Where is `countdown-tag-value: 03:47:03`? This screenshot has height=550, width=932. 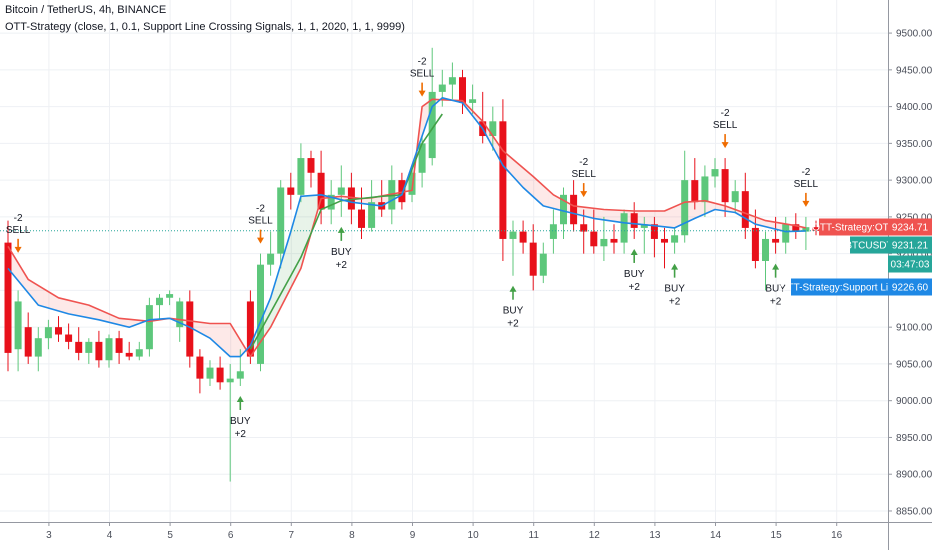 countdown-tag-value: 03:47:03 is located at coordinates (910, 265).